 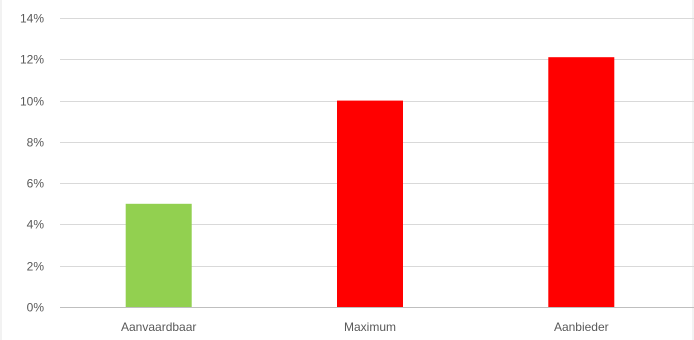 What do you see at coordinates (36, 267) in the screenshot?
I see `y-tick-label: 2%` at bounding box center [36, 267].